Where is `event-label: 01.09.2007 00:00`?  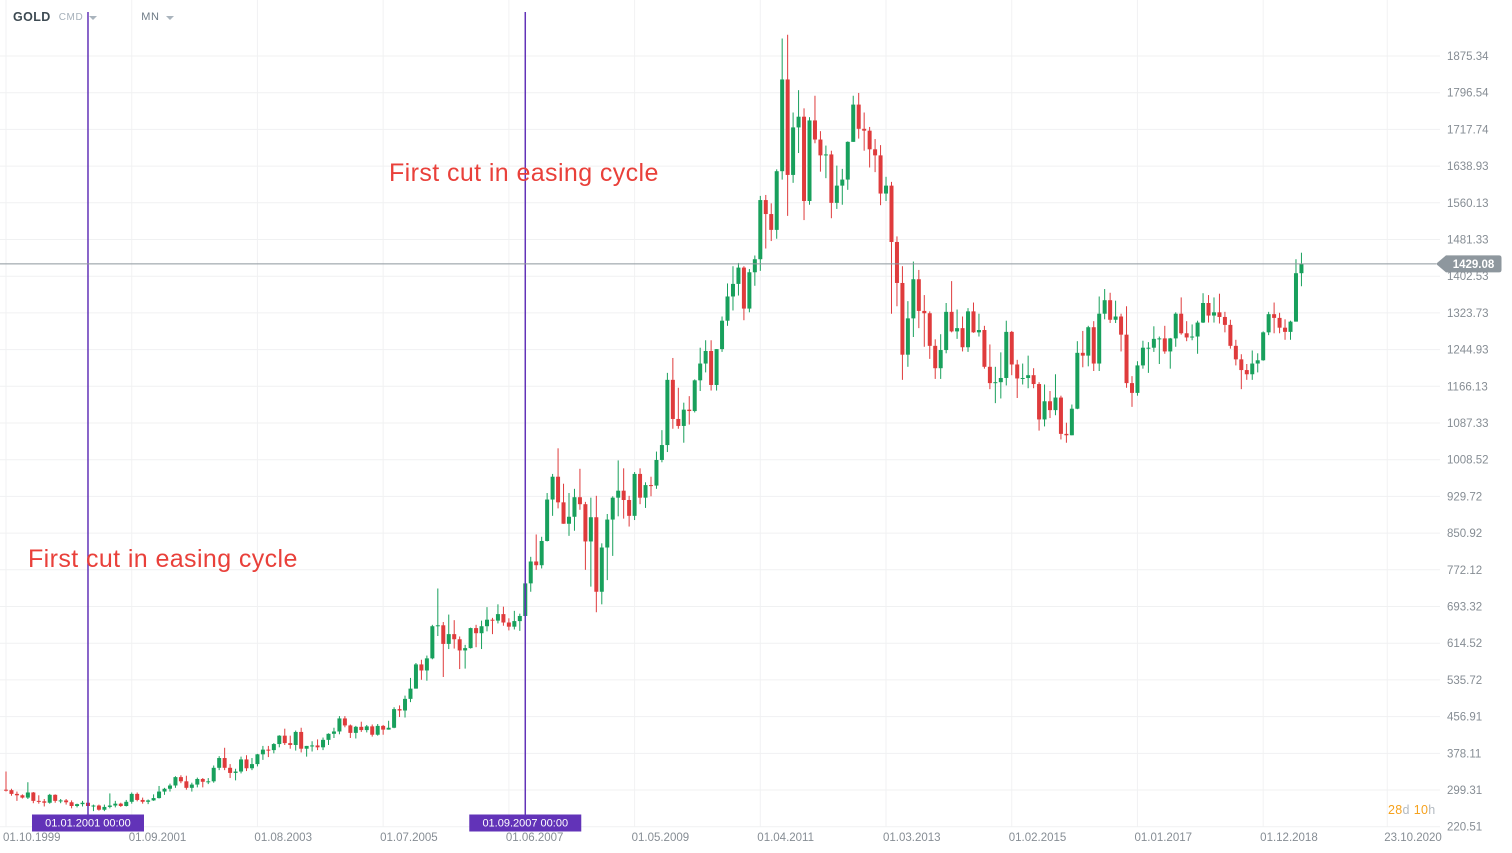
event-label: 01.09.2007 00:00 is located at coordinates (525, 824).